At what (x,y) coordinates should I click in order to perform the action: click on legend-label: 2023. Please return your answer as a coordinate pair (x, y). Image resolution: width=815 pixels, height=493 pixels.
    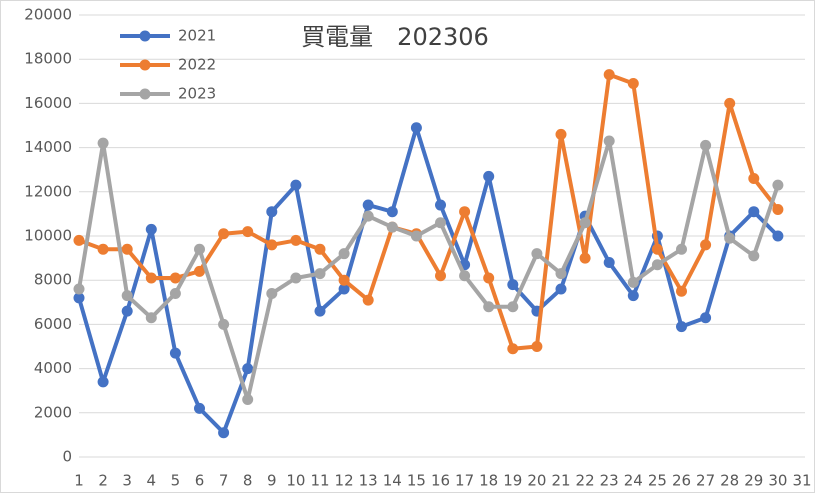
    Looking at the image, I should click on (197, 94).